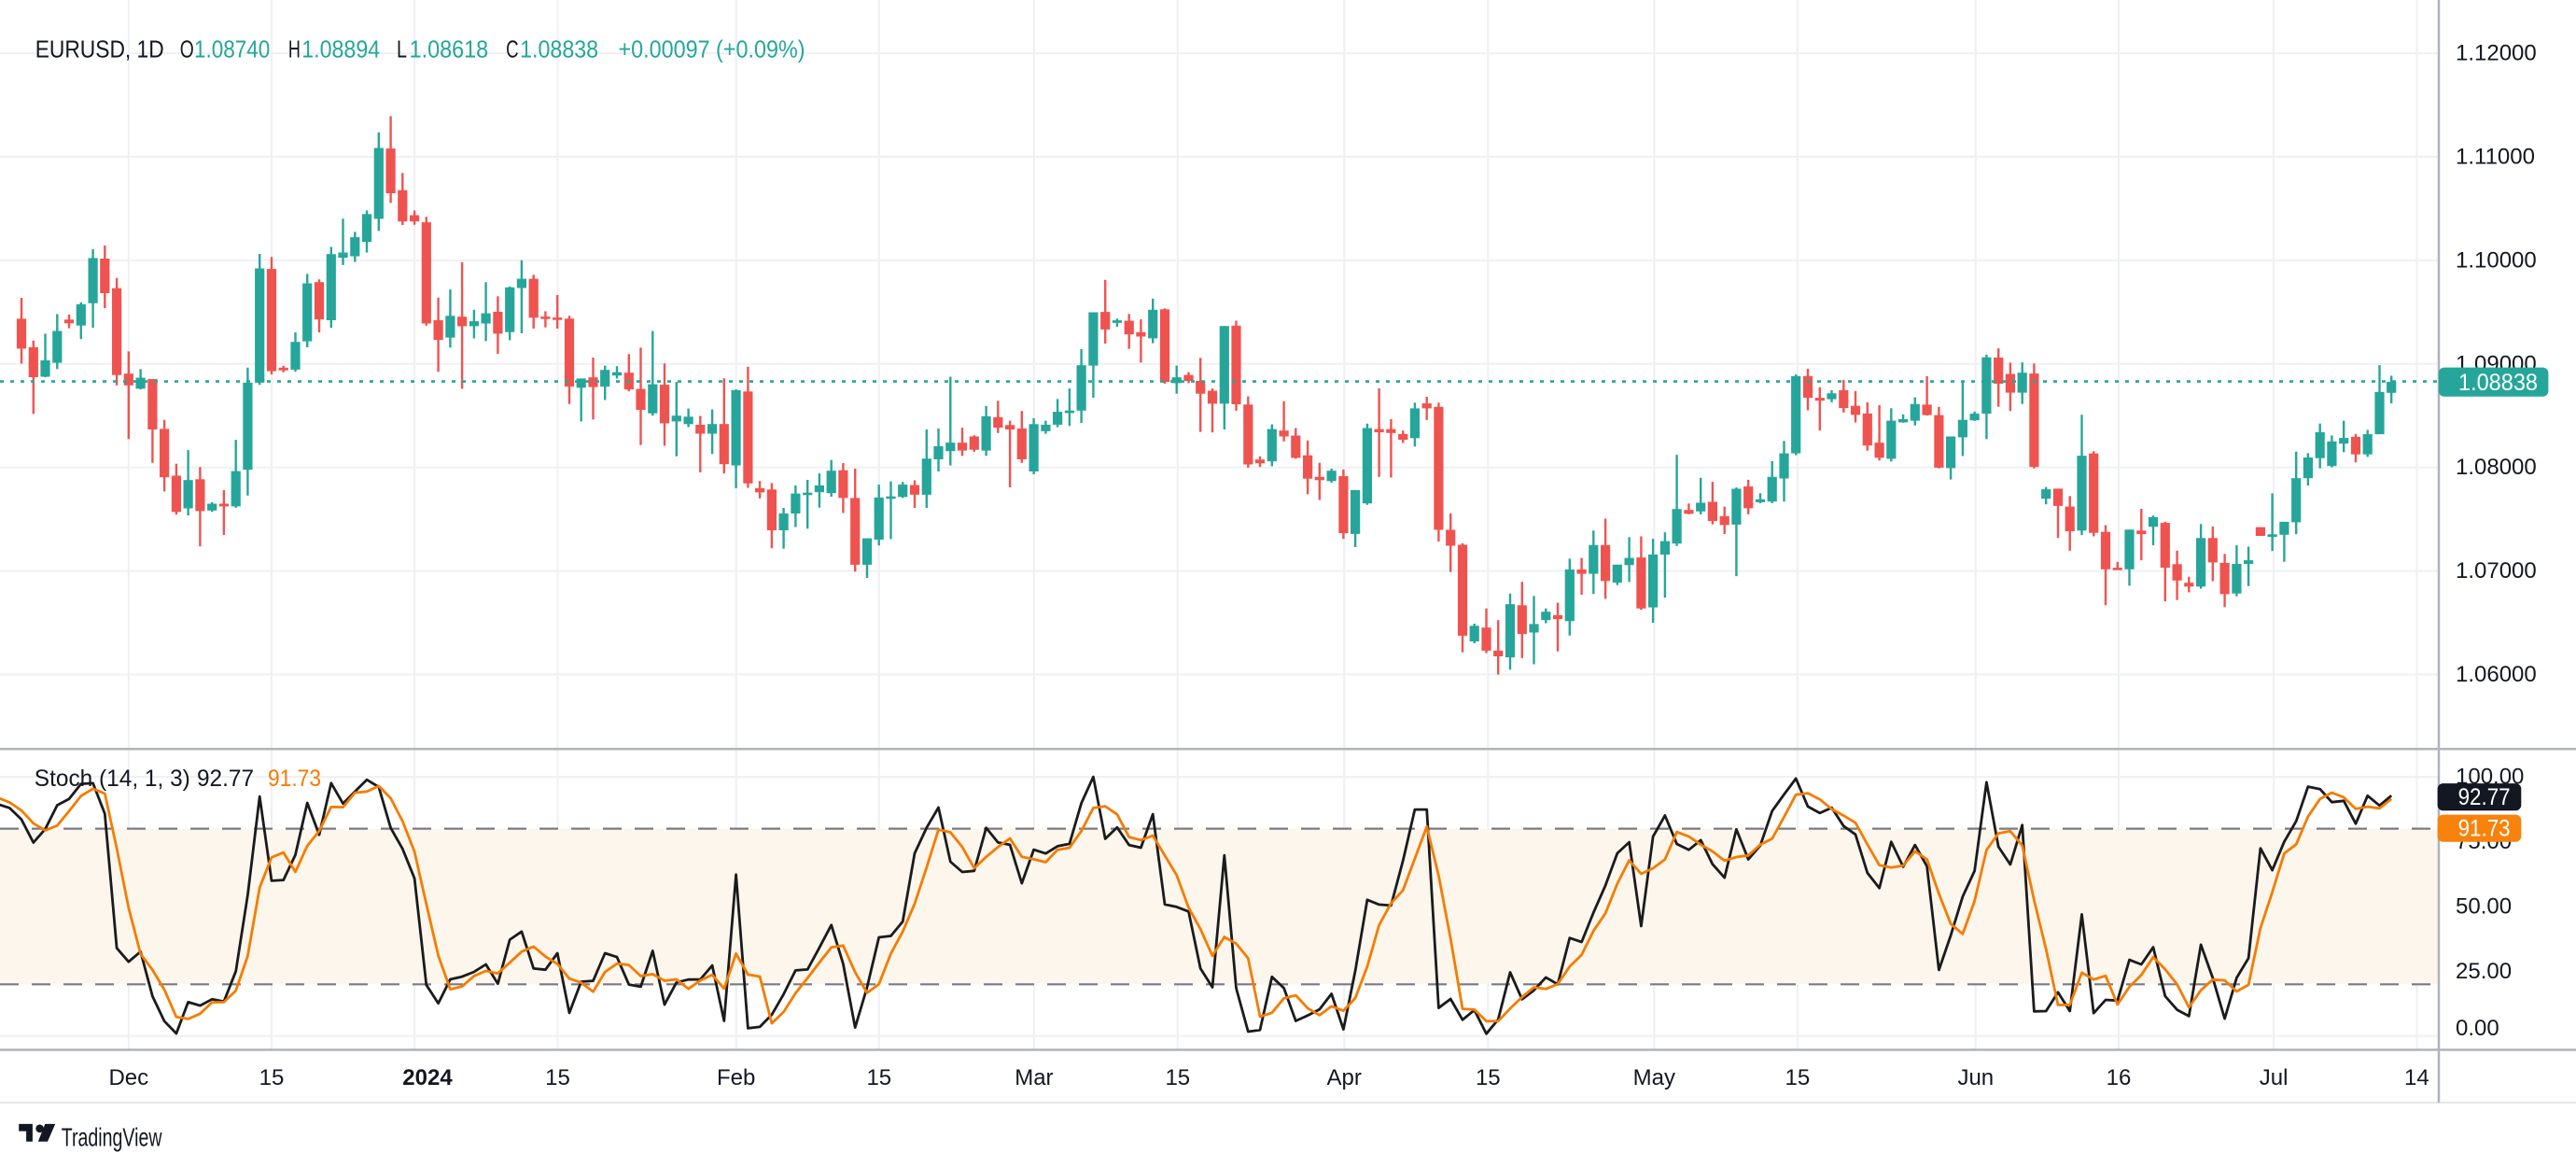 The image size is (2576, 1167). I want to click on svg-text: 1.10000, so click(2496, 260).